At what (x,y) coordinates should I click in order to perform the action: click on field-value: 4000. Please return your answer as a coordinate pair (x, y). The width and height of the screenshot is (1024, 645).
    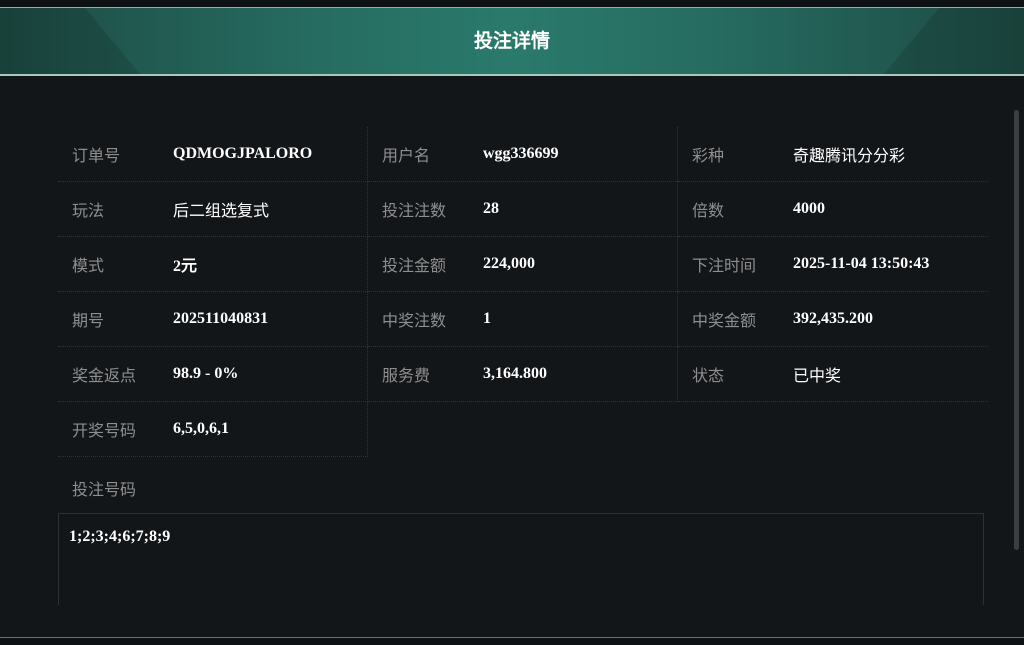
    Looking at the image, I should click on (809, 208).